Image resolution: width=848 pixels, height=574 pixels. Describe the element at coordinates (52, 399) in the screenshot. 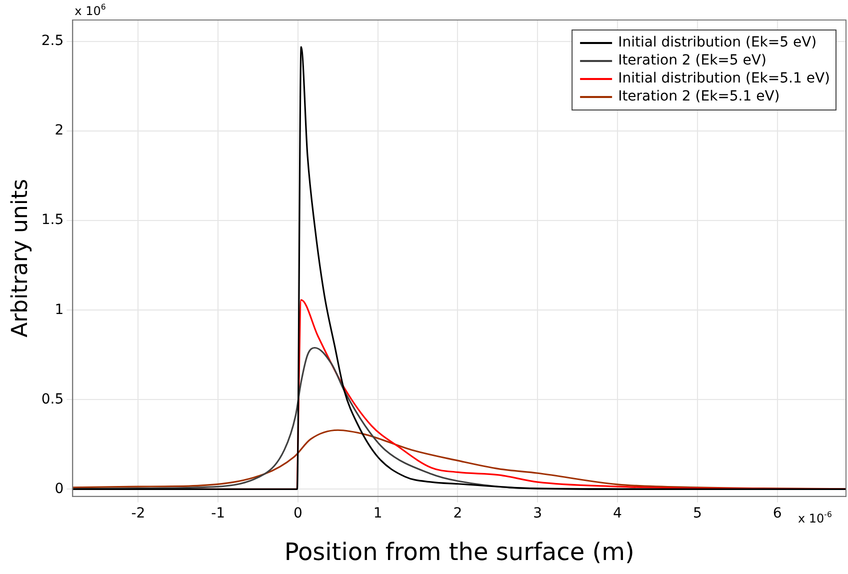

I see `y-tick-label: 0.5` at that location.